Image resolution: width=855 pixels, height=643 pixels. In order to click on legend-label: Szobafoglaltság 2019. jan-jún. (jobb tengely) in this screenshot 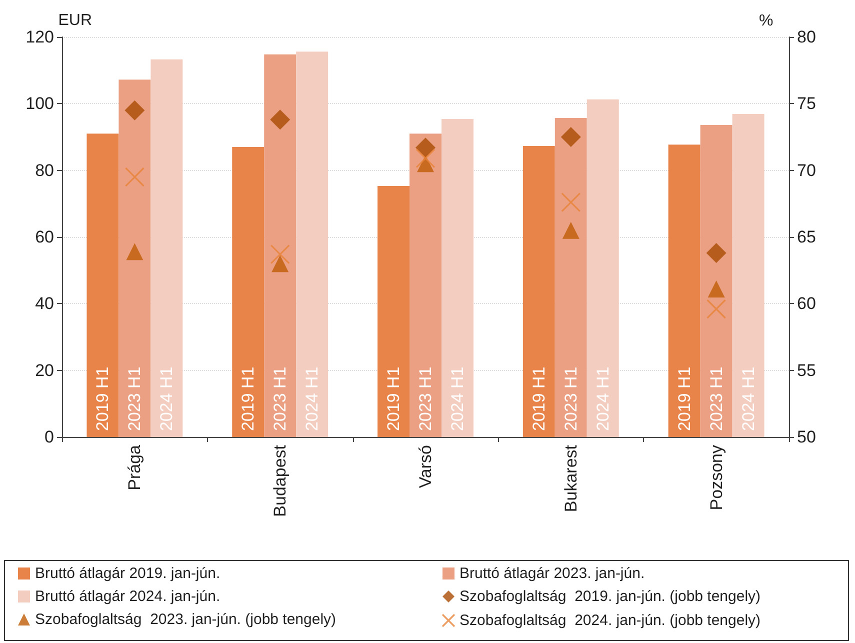, I will do `click(610, 596)`.